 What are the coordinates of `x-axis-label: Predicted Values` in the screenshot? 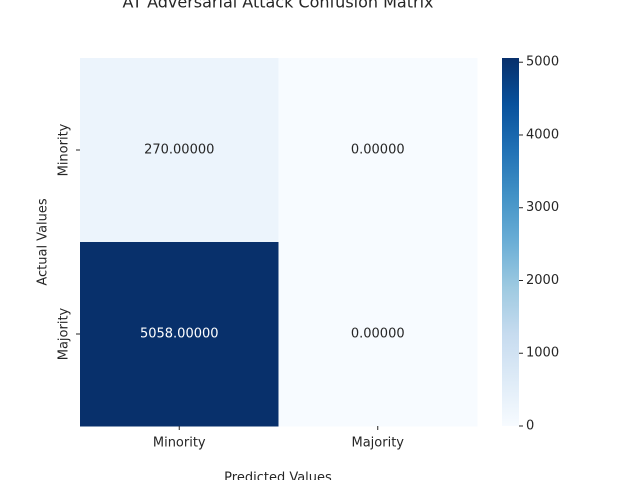 It's located at (278, 475).